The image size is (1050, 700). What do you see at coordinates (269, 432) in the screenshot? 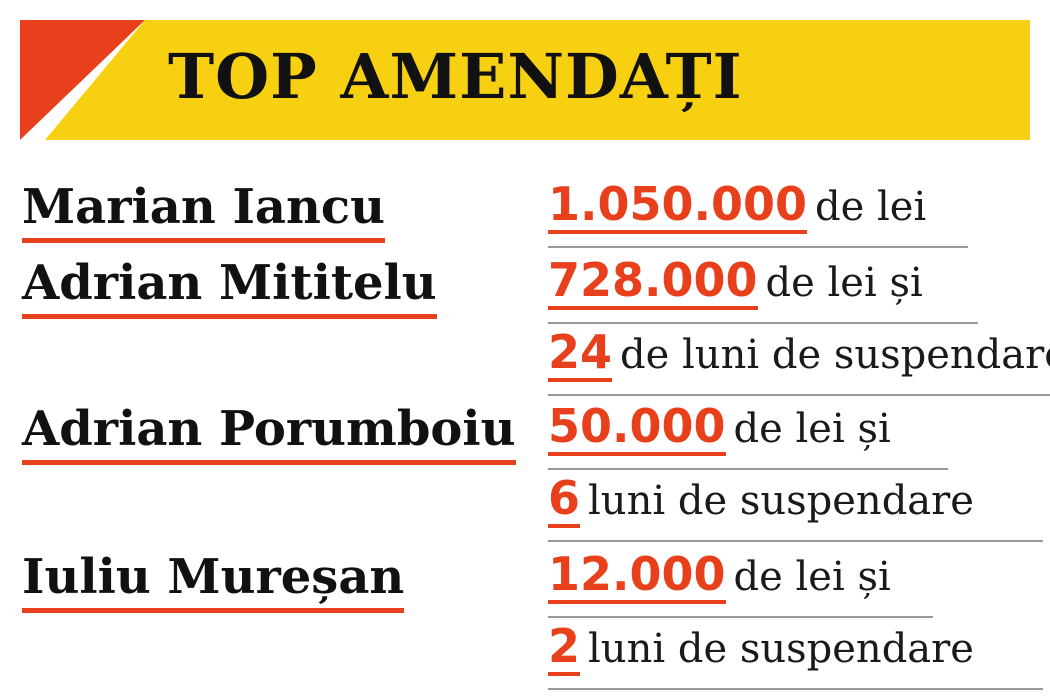
I see `person-name: Adrian Porumboiu` at bounding box center [269, 432].